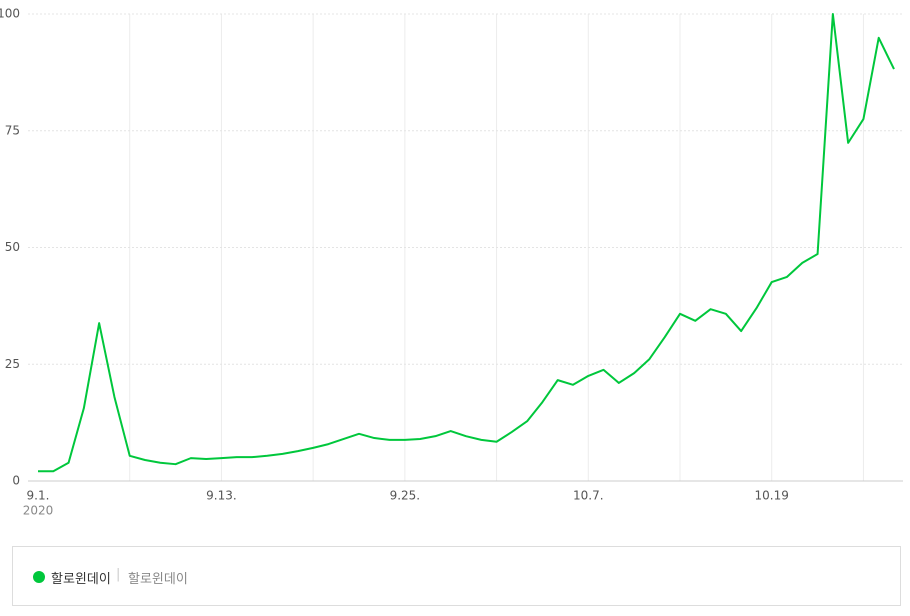  I want to click on y-tick-label: 100, so click(10, 14).